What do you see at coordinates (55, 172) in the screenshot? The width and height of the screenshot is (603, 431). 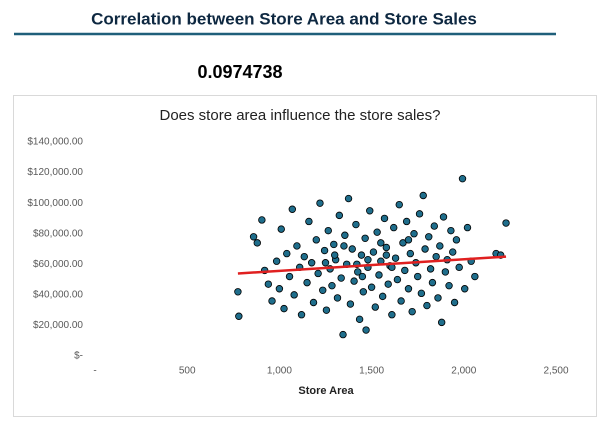 I see `y-tick-label: $120,000.00` at bounding box center [55, 172].